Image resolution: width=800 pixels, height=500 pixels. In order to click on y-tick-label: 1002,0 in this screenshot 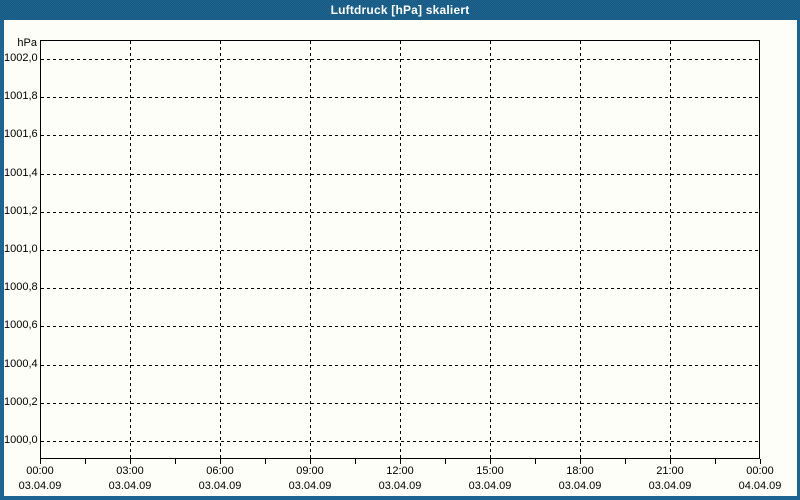, I will do `click(21, 58)`.